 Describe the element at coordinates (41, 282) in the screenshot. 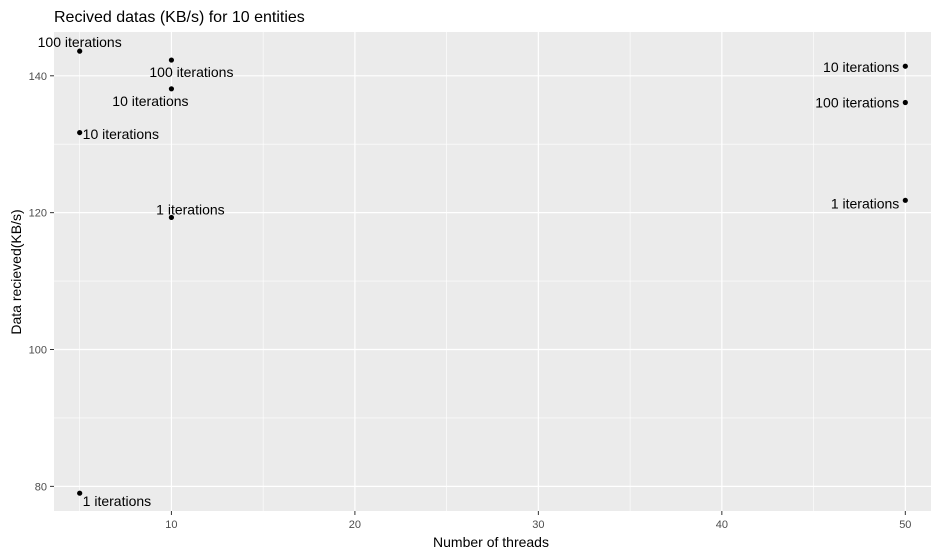

I see `y-axis: 80 100 120 140` at that location.